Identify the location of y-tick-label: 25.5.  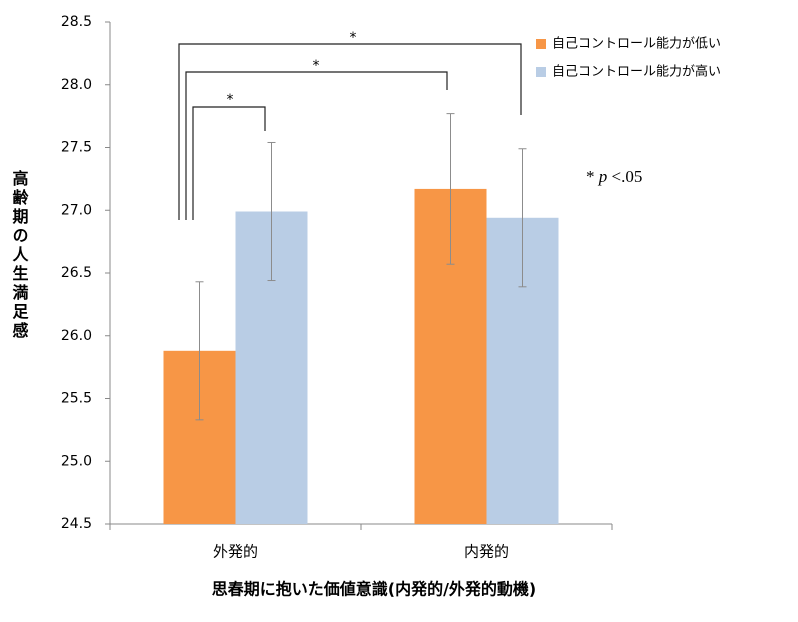
(76, 399).